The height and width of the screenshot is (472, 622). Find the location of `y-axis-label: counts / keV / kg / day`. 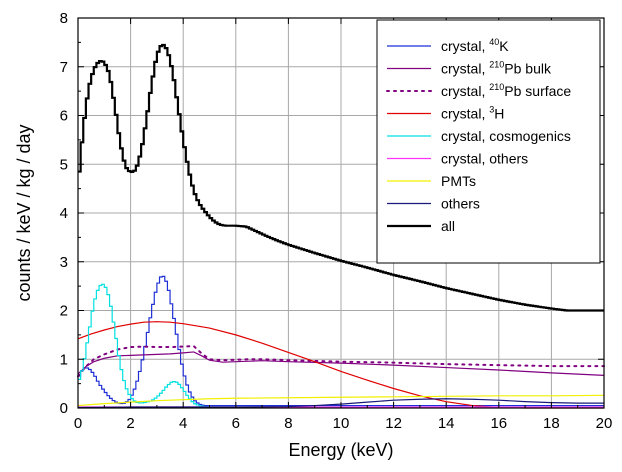

y-axis-label: counts / keV / kg / day is located at coordinates (24, 212).